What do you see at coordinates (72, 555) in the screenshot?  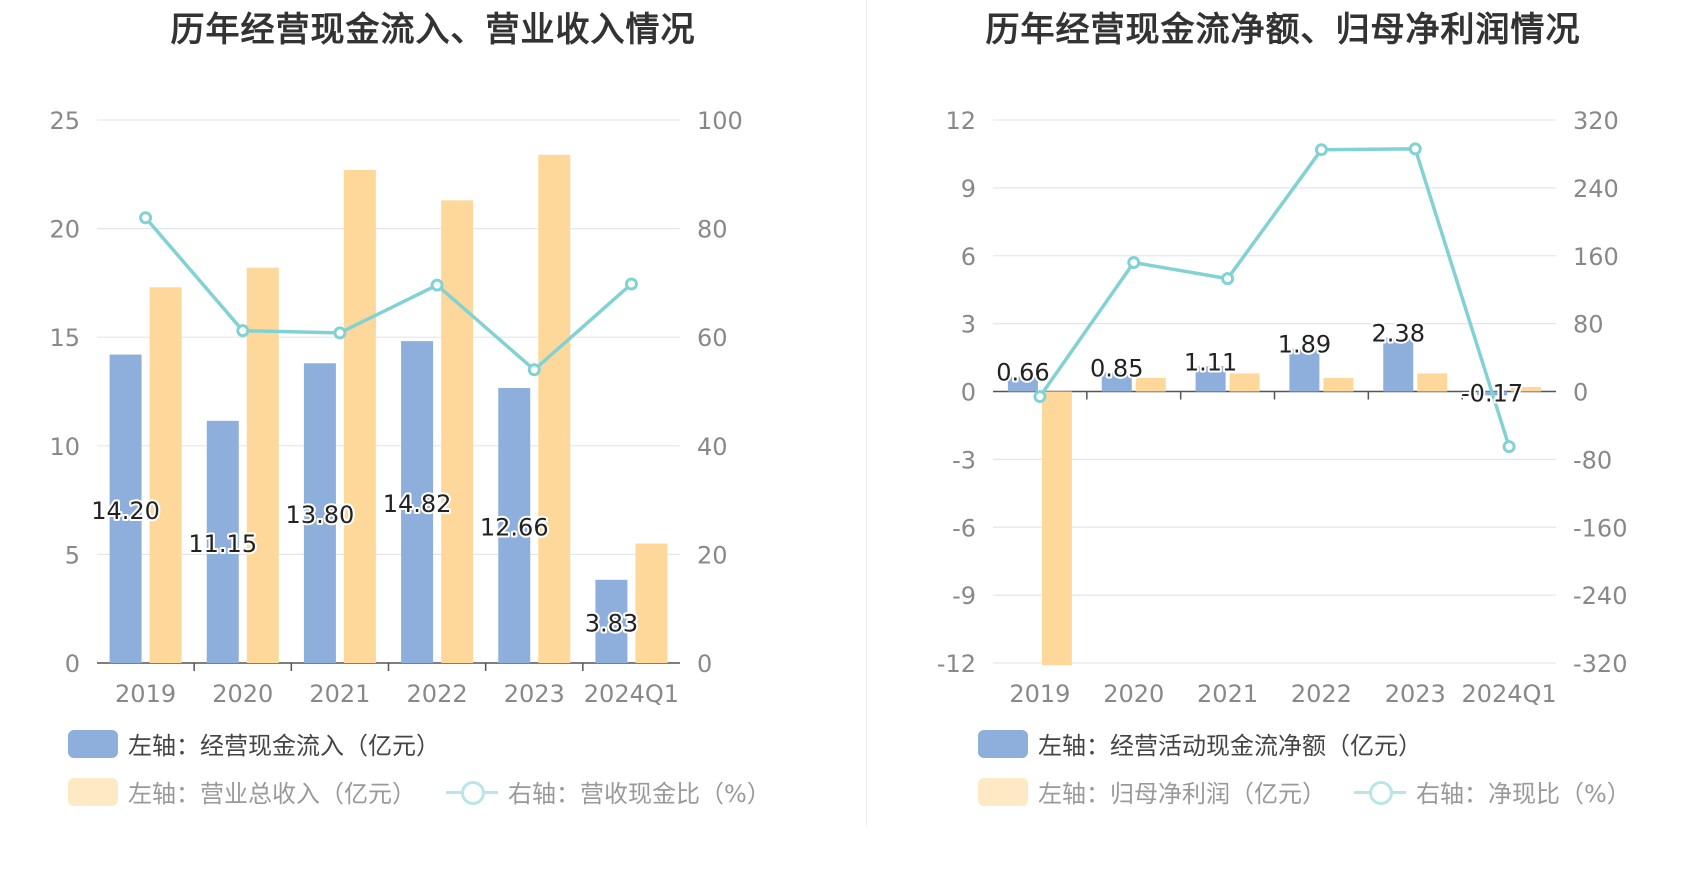 I see `left-axis-tick-label: 5` at bounding box center [72, 555].